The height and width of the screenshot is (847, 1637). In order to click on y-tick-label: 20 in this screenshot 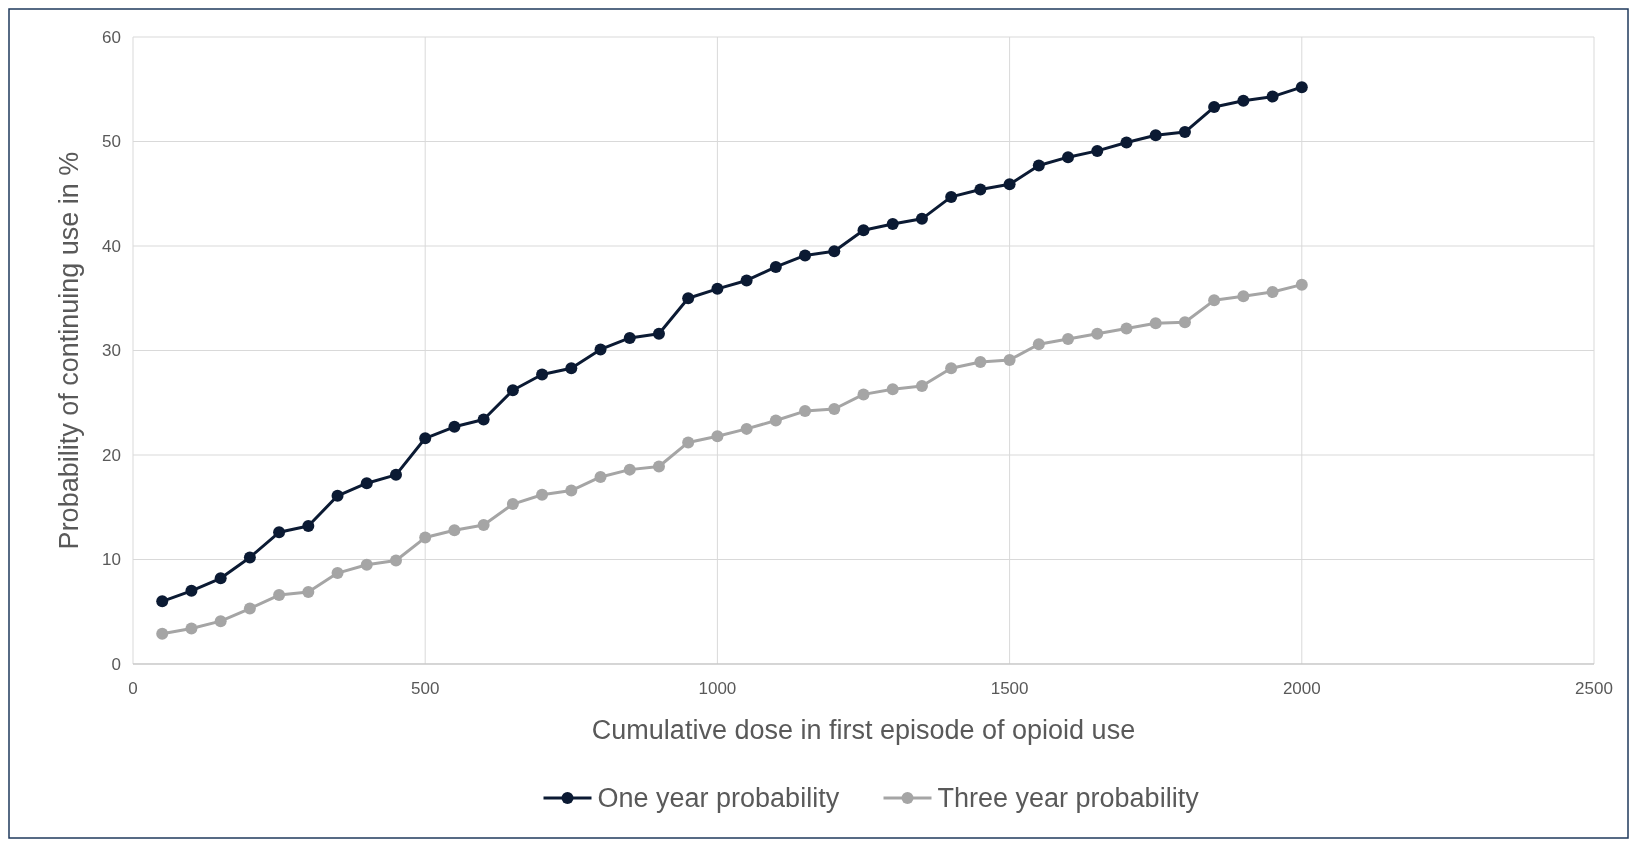, I will do `click(111, 455)`.